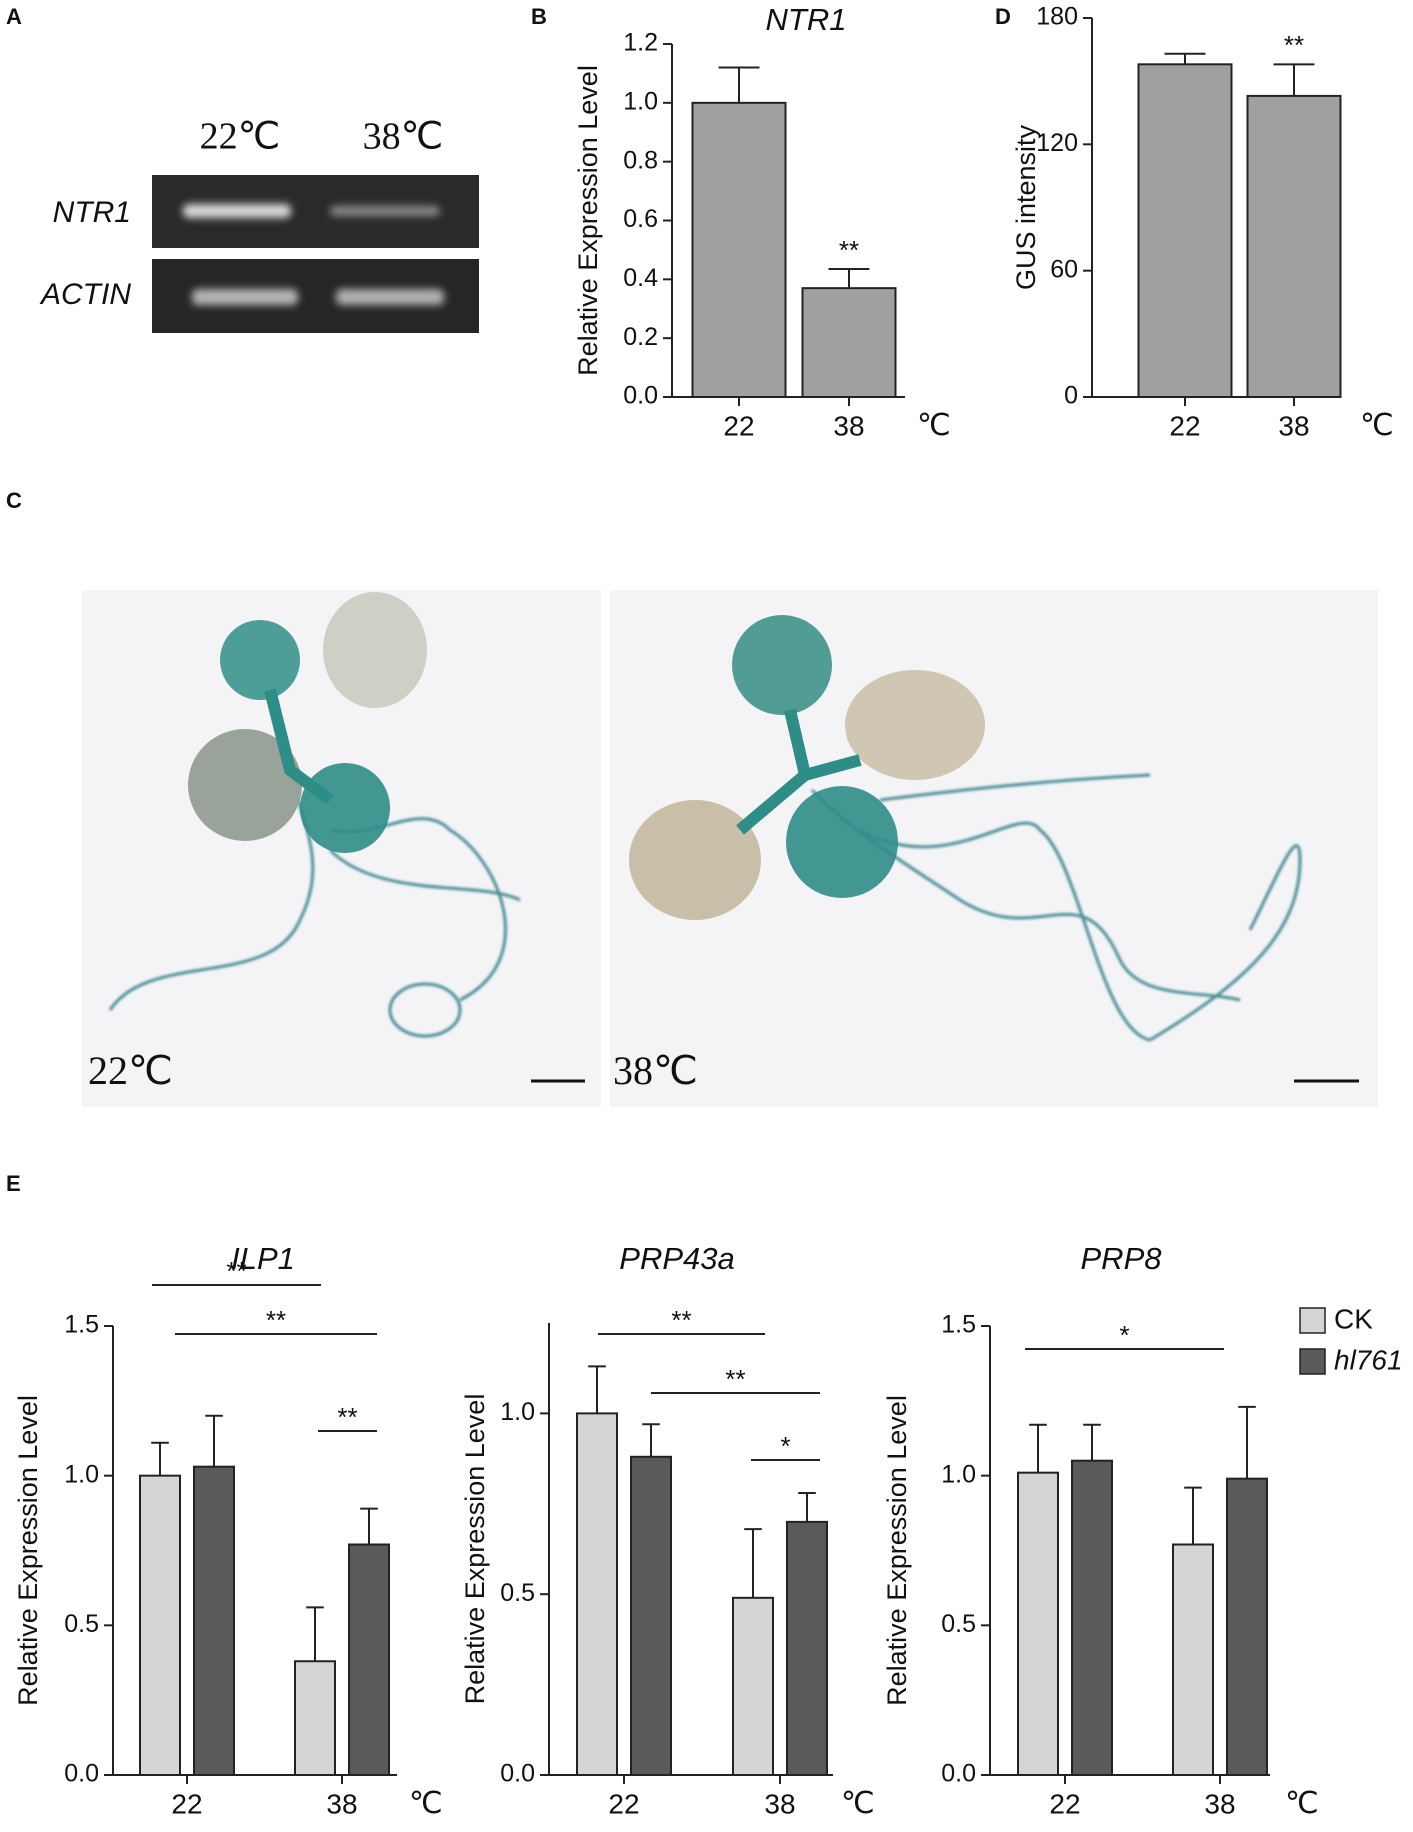  Describe the element at coordinates (240, 137) in the screenshot. I see `gel-column-label: 22℃` at that location.